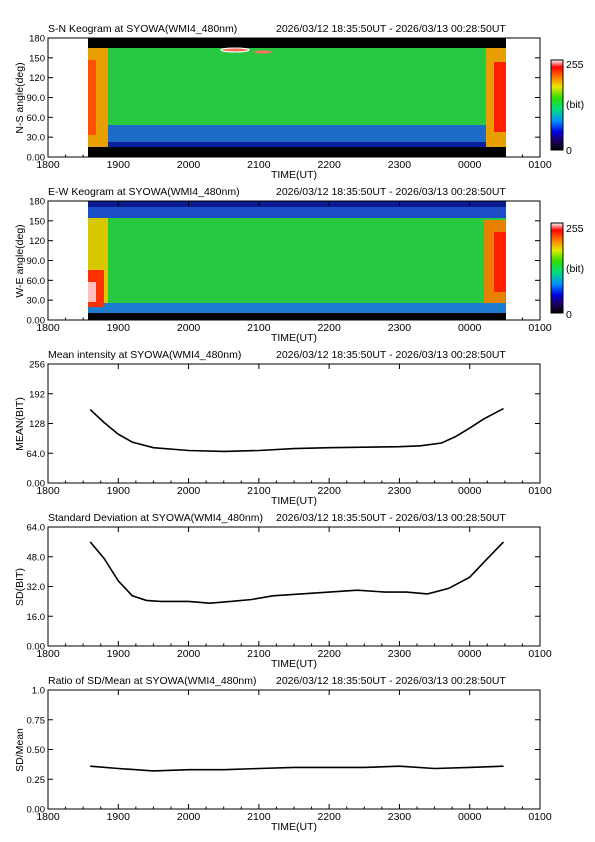 The height and width of the screenshot is (842, 595). Describe the element at coordinates (36, 720) in the screenshot. I see `y-tick-label: 0.75` at that location.